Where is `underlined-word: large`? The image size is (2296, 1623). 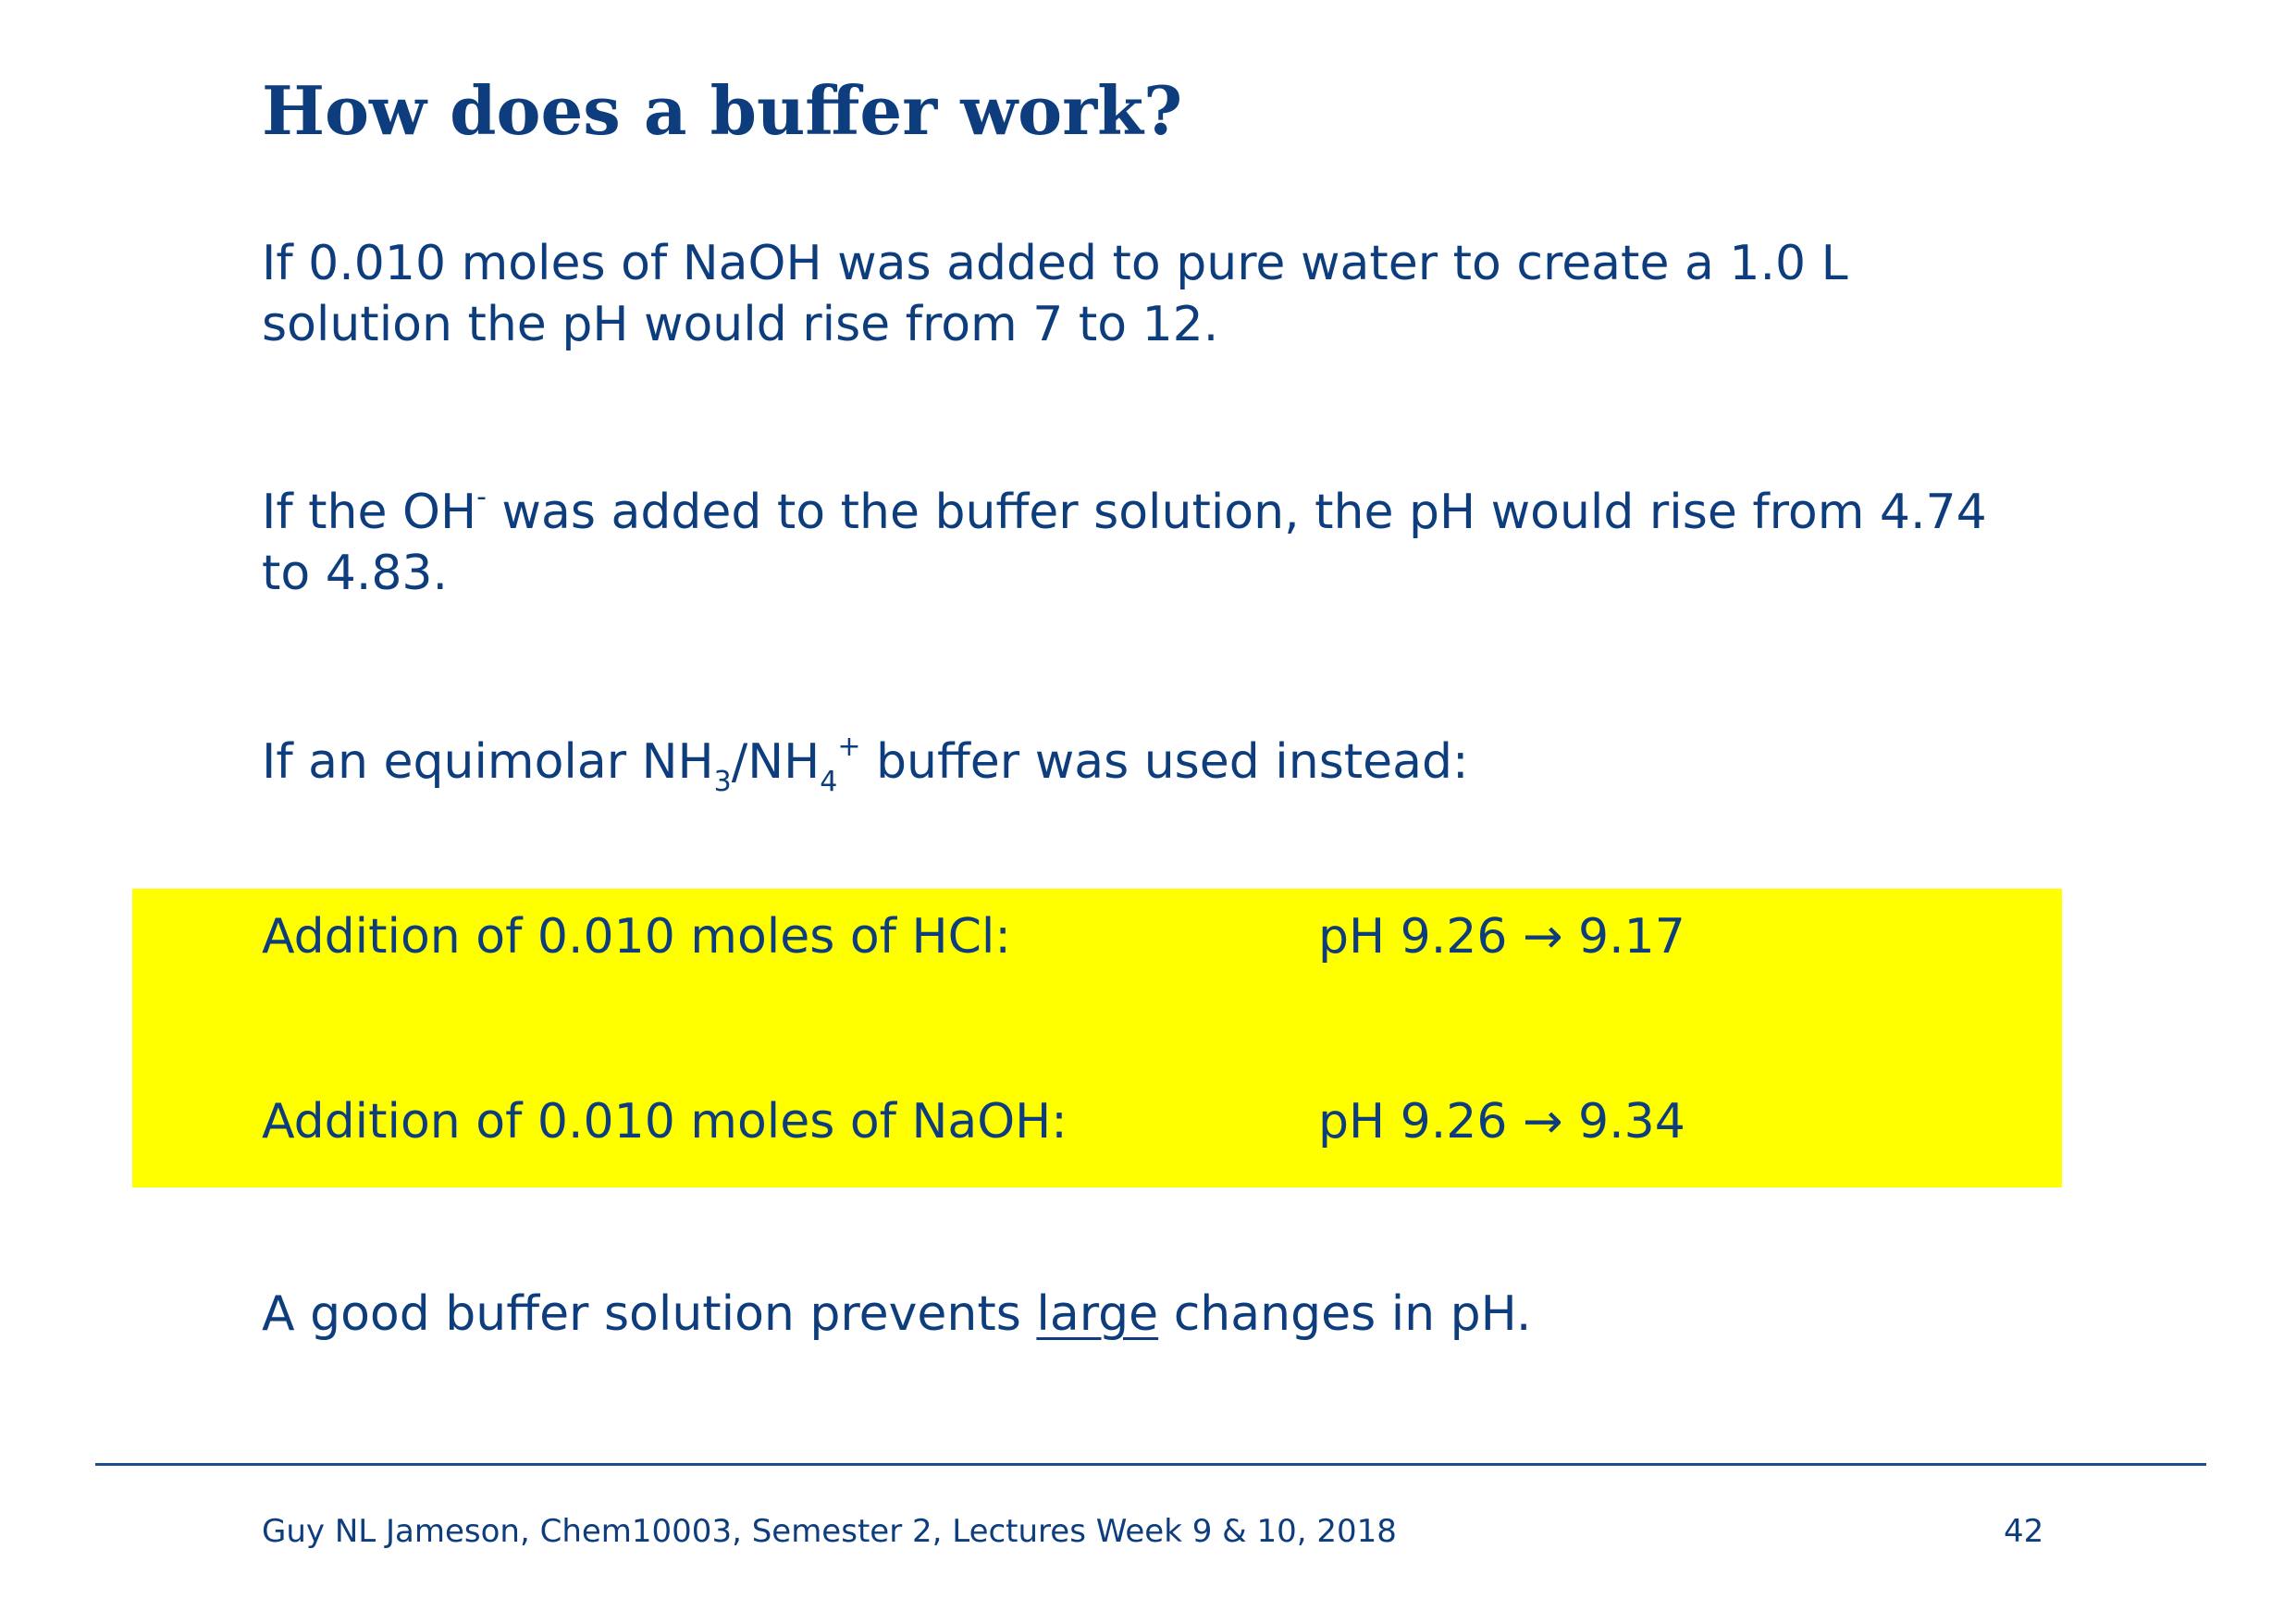
underlined-word: large is located at coordinates (1097, 1314).